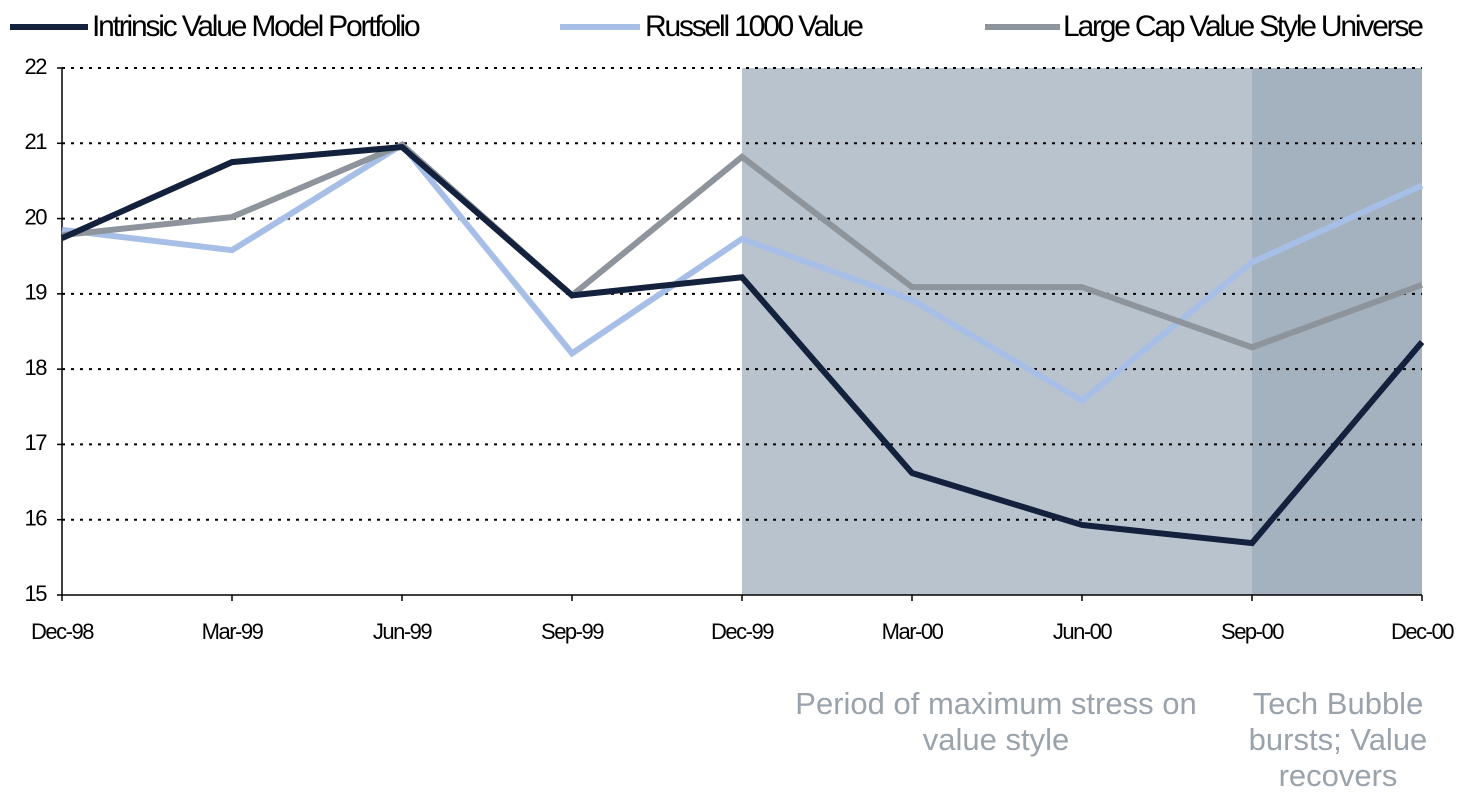 Image resolution: width=1464 pixels, height=798 pixels. I want to click on x-tick-label: Mar-00, so click(913, 631).